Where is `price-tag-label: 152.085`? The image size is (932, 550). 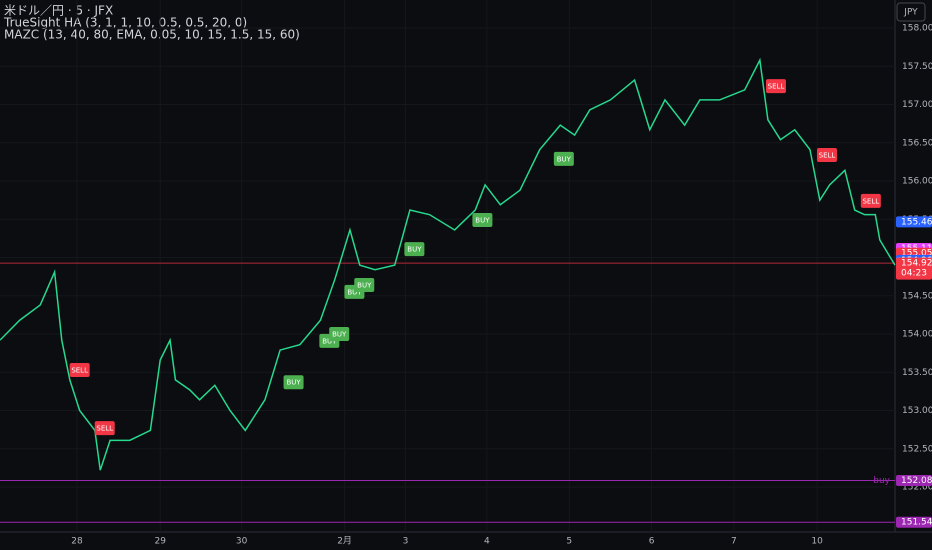
price-tag-label: 152.085 is located at coordinates (916, 481).